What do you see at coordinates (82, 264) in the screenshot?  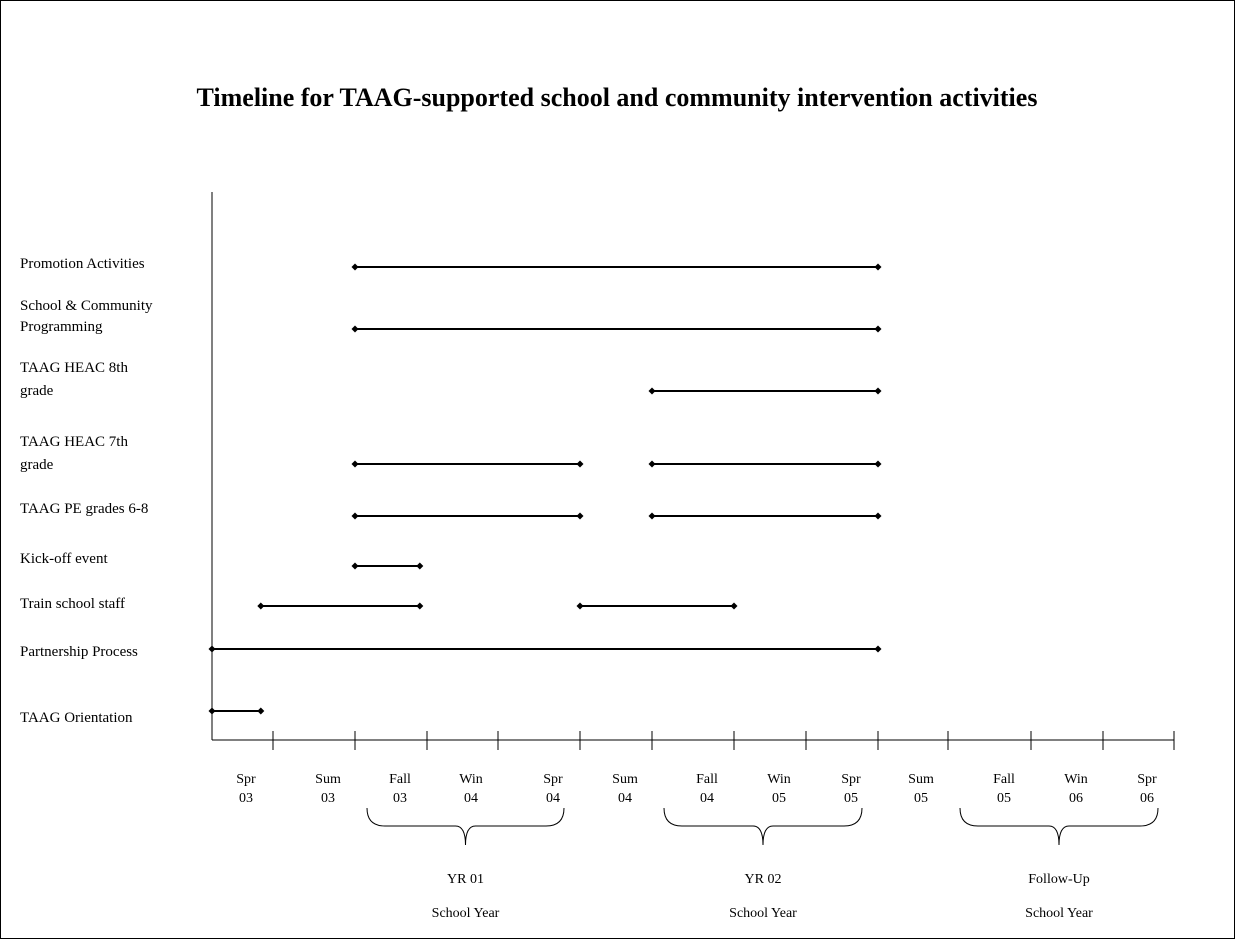 I see `activity-label: Promotion Activities` at bounding box center [82, 264].